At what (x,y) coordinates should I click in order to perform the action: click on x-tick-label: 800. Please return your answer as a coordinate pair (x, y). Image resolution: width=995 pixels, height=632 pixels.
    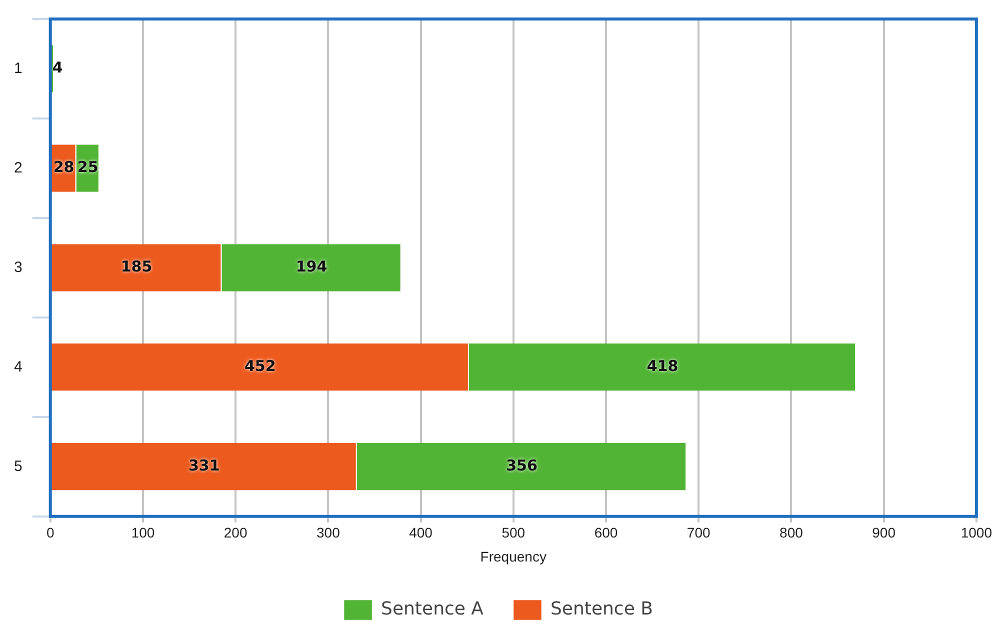
    Looking at the image, I should click on (792, 532).